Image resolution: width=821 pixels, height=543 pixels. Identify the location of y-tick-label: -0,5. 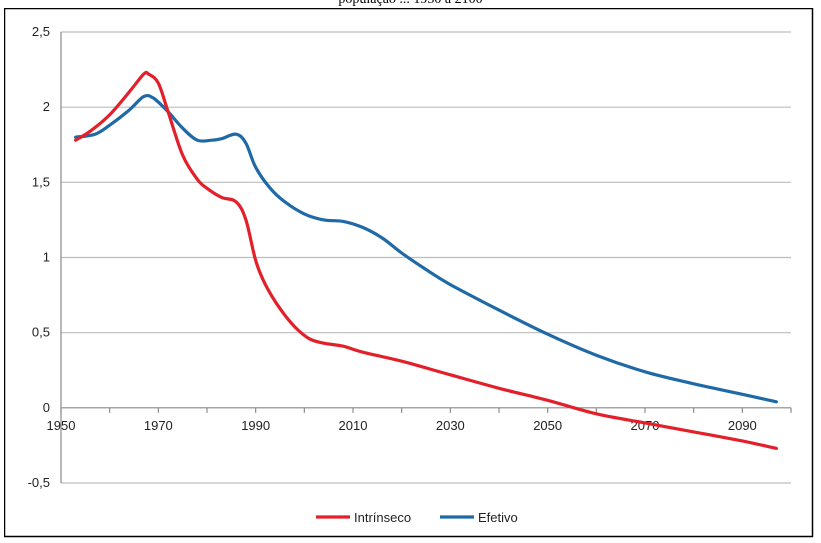
(39, 482).